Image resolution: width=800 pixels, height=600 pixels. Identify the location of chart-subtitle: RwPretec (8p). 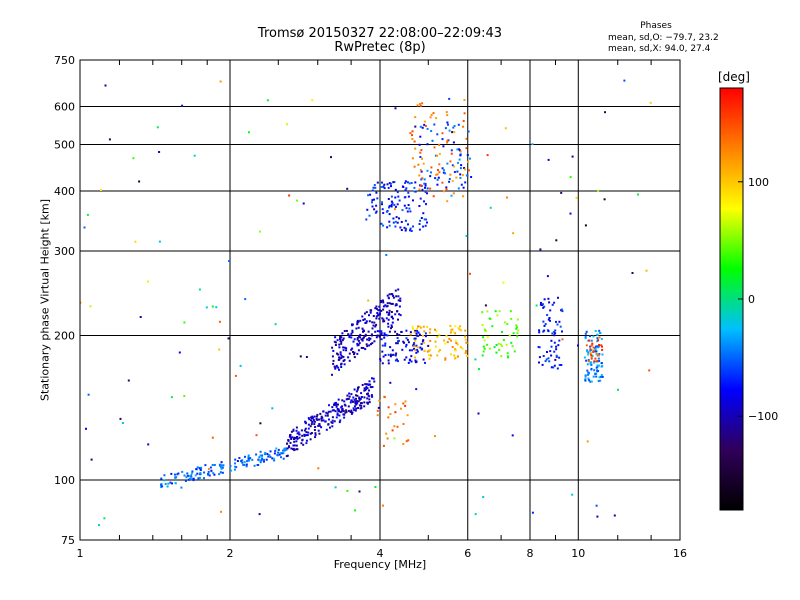
(380, 47).